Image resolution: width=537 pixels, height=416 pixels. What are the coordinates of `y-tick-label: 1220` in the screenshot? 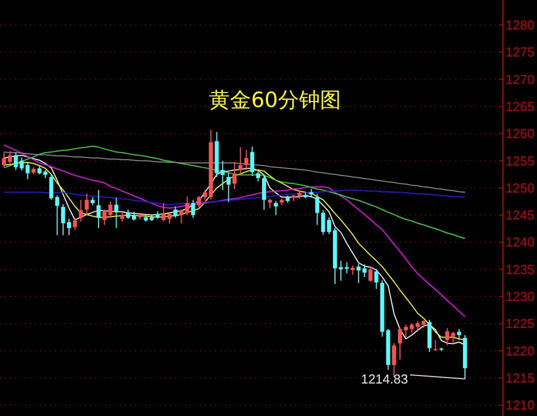 It's located at (520, 350).